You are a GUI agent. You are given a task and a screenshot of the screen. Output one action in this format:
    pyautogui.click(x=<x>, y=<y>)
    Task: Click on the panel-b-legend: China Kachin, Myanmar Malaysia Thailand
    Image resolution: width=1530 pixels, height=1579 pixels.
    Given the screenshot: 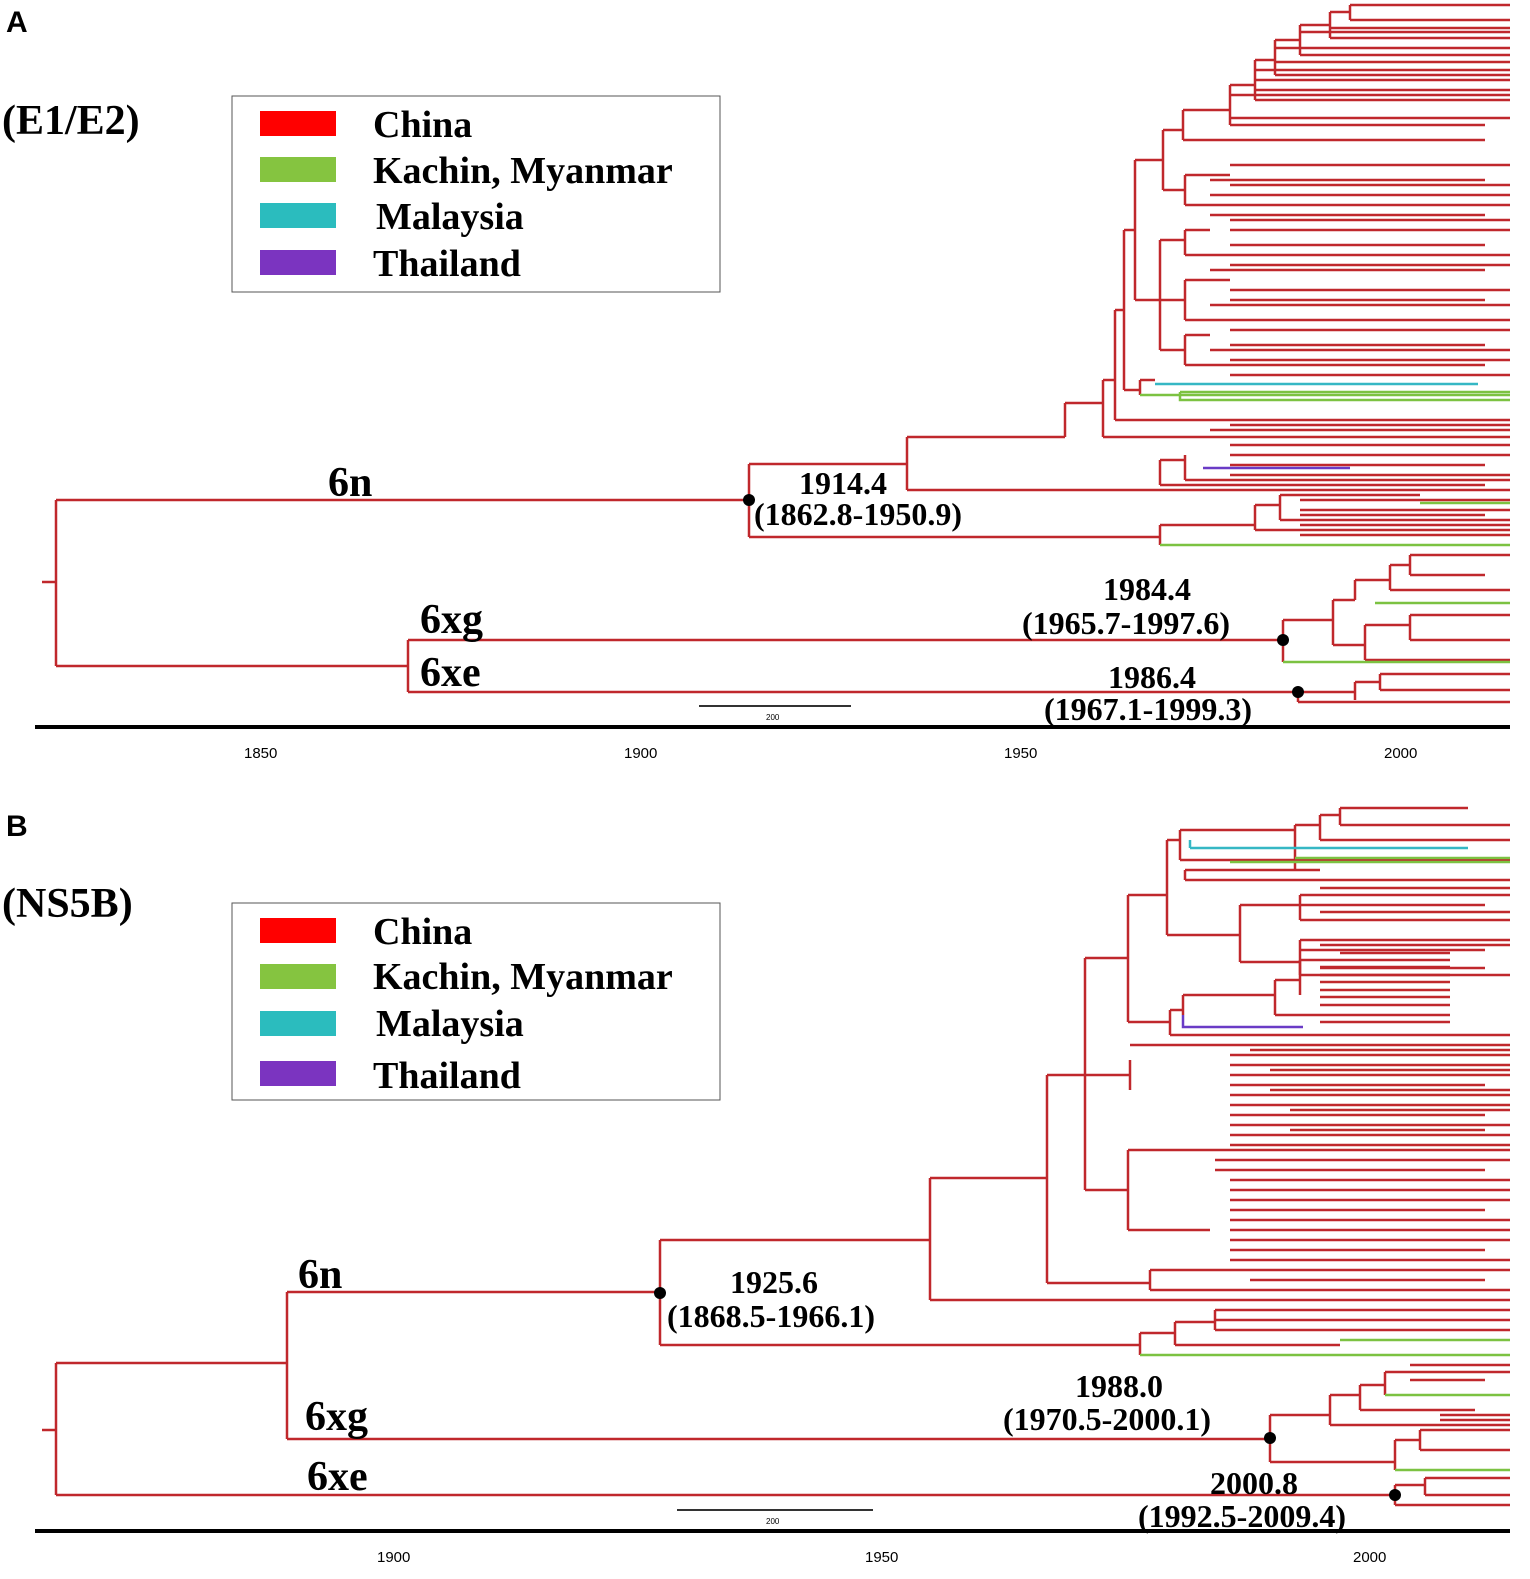 What is the action you would take?
    pyautogui.click(x=476, y=1001)
    